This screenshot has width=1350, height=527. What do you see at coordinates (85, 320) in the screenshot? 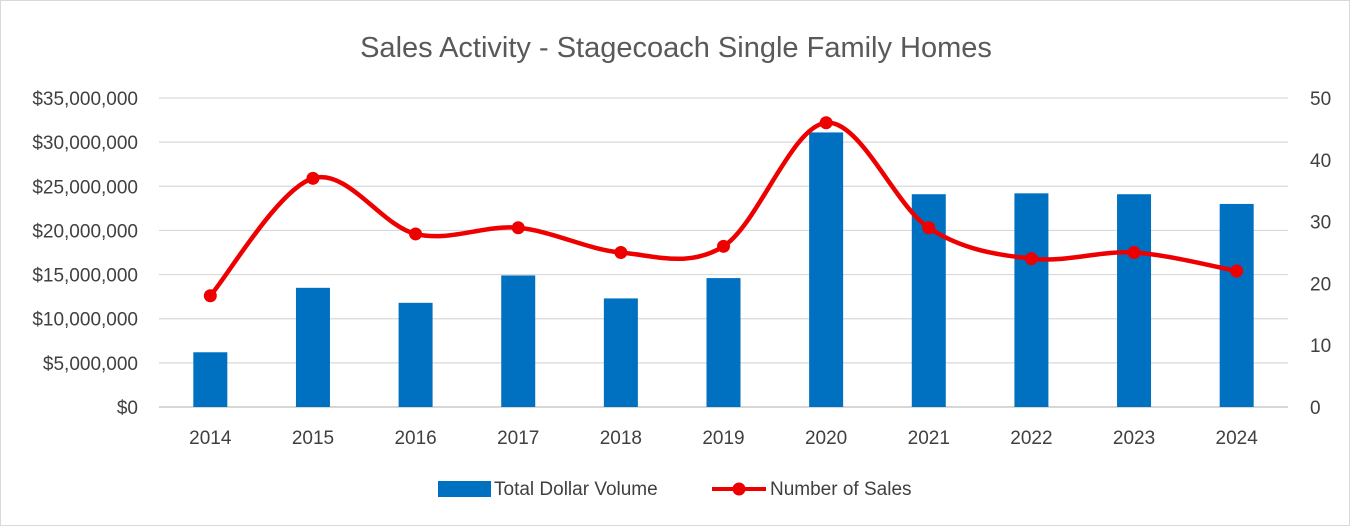
I see `left-tick-label: $10,000,000` at bounding box center [85, 320].